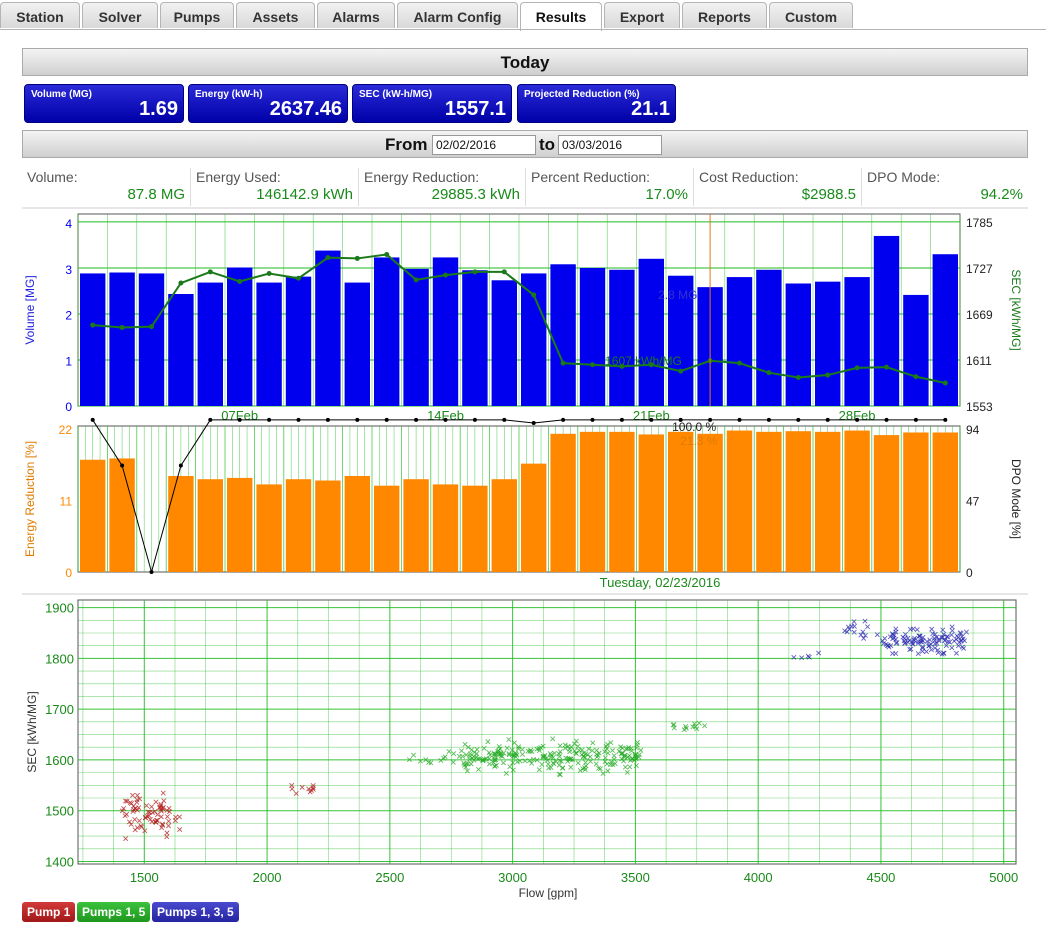 The width and height of the screenshot is (1046, 946). What do you see at coordinates (561, 16) in the screenshot?
I see `tab-results: Results` at bounding box center [561, 16].